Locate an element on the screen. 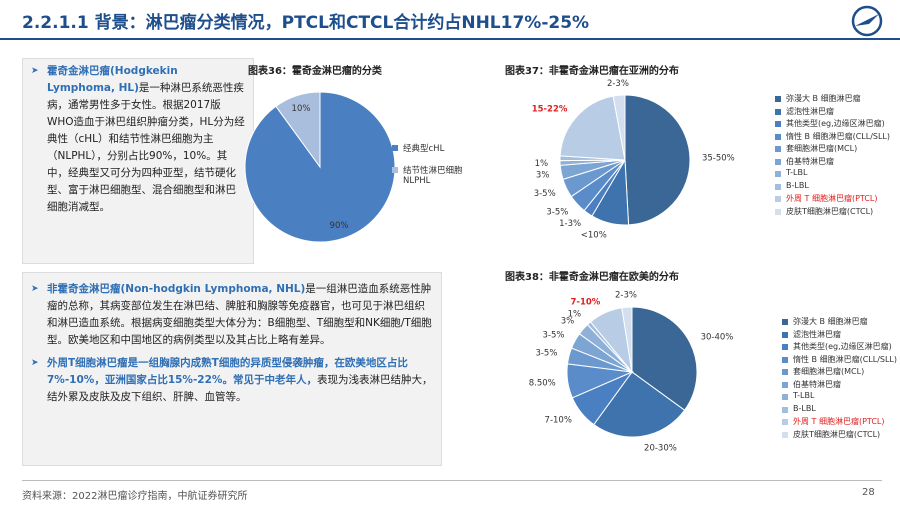  text-run: 霍奇金淋巴瘤(Hodgkekin Lymphoma, HL) is located at coordinates (112, 79).